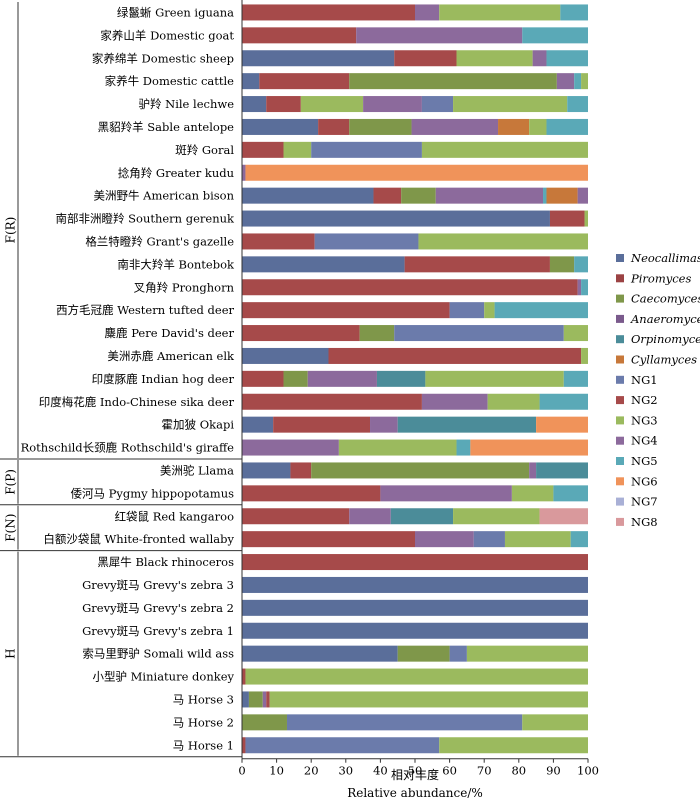 Image resolution: width=700 pixels, height=802 pixels. I want to click on legend-label-ng2: NG2, so click(644, 400).